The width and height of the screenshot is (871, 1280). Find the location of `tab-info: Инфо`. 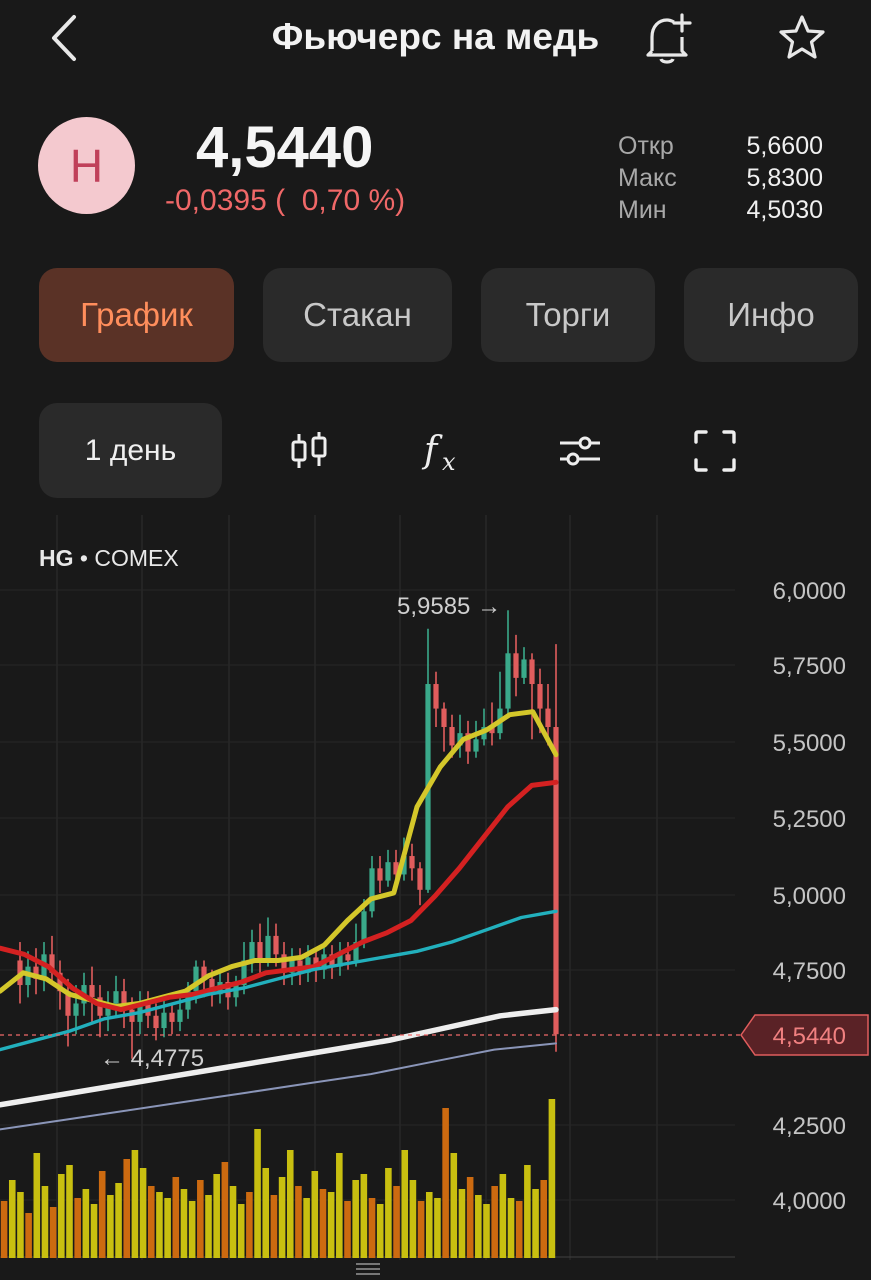

tab-info: Инфо is located at coordinates (771, 315).